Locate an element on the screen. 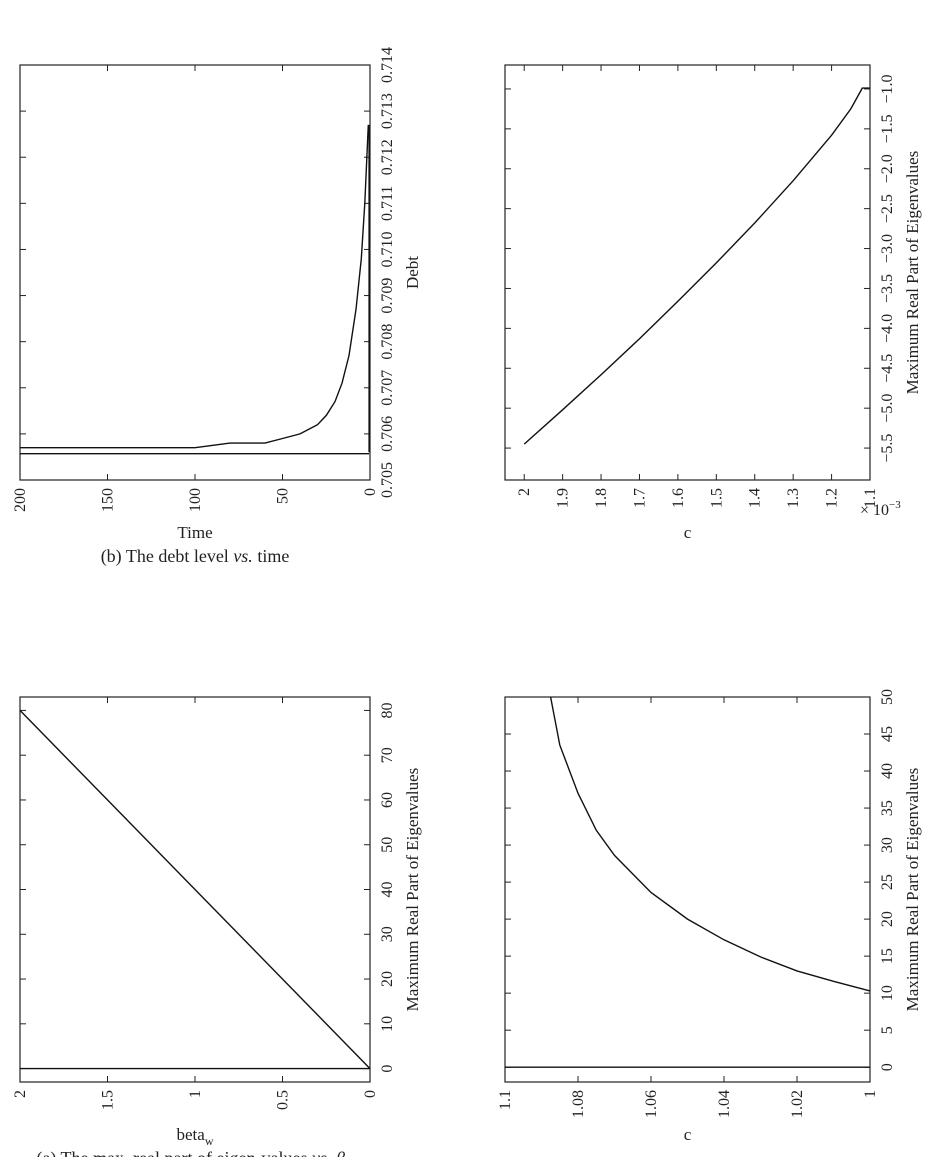 This screenshot has width=934, height=1157. chart-a-xlabel: betaw is located at coordinates (195, 1136).